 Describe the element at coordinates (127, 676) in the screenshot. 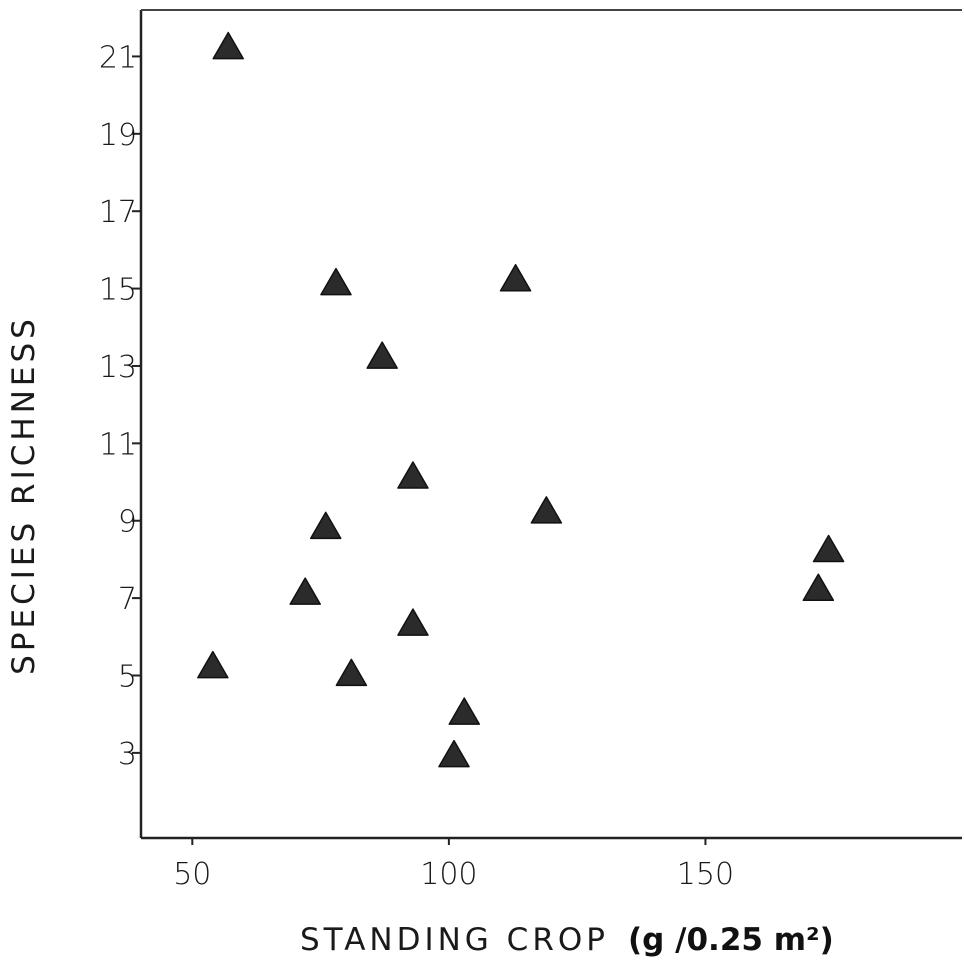

I see `y-tick-label: 5` at that location.